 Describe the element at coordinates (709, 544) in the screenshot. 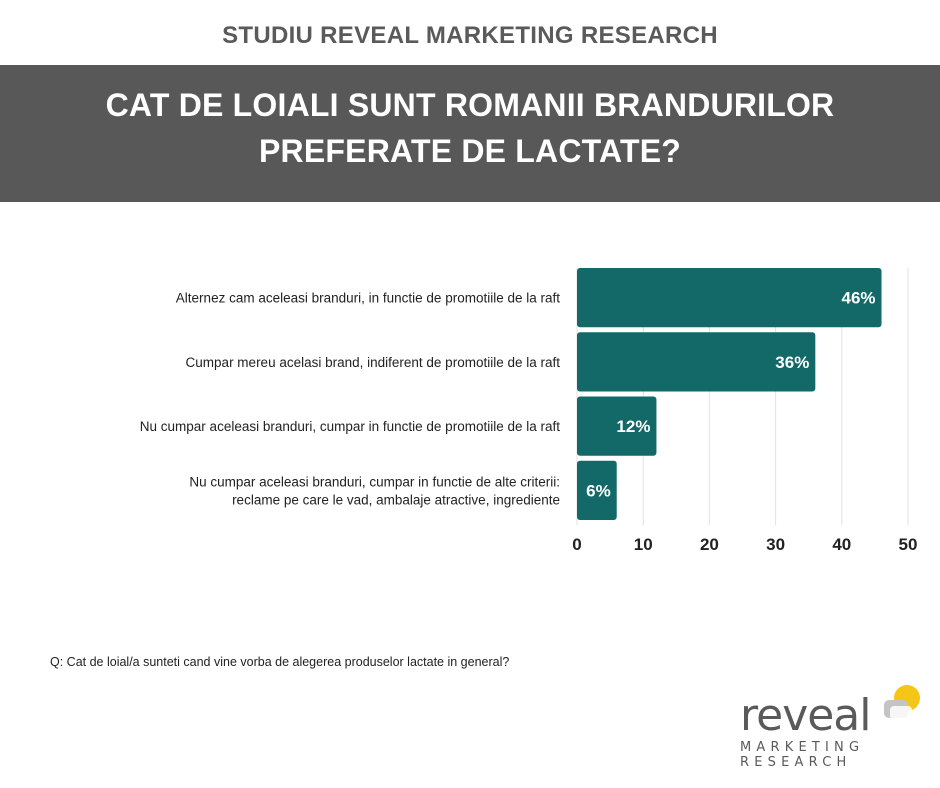

I see `x-tick-label: 20` at that location.